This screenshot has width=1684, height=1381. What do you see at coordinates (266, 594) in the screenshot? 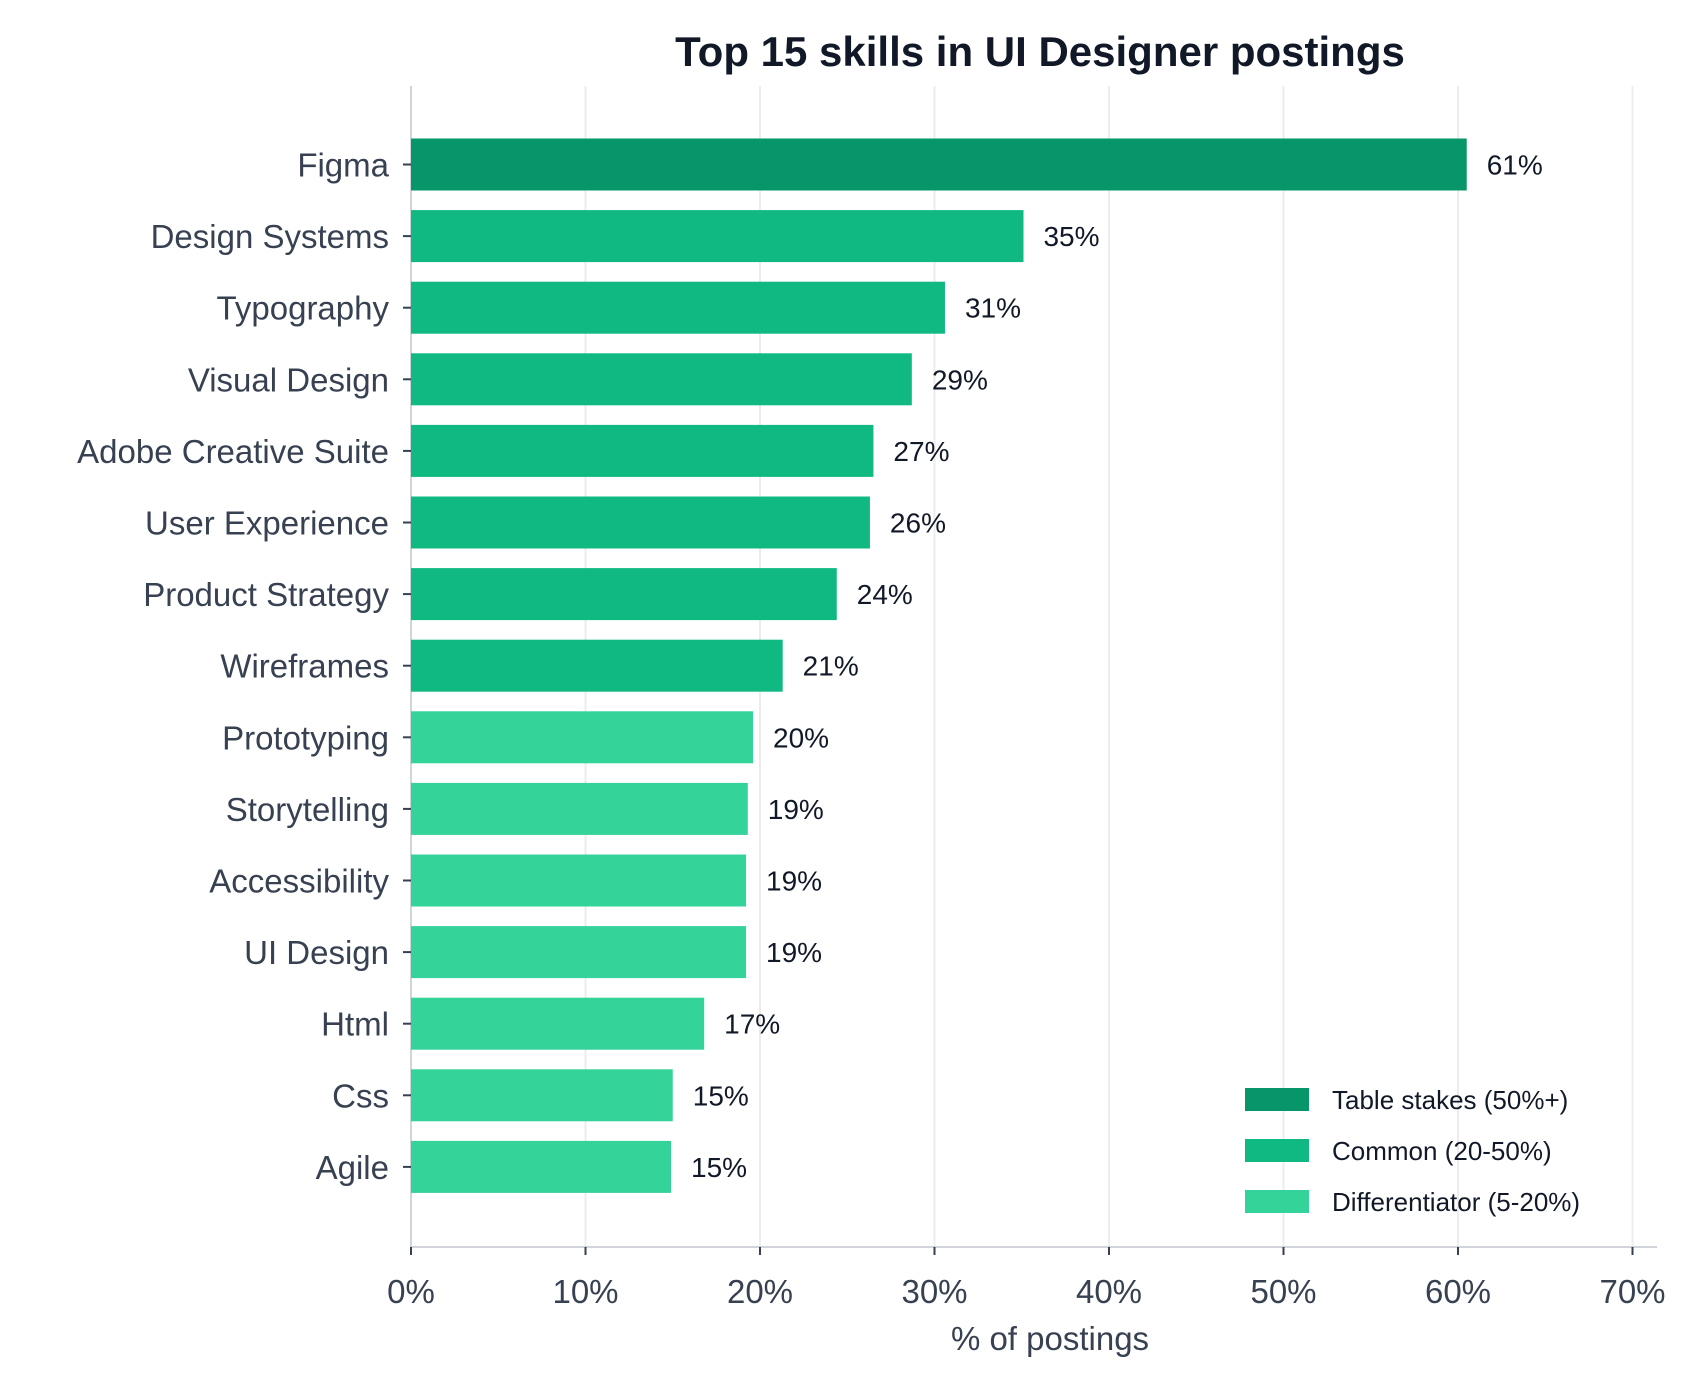
I see `category-label-6: Product Strategy` at bounding box center [266, 594].